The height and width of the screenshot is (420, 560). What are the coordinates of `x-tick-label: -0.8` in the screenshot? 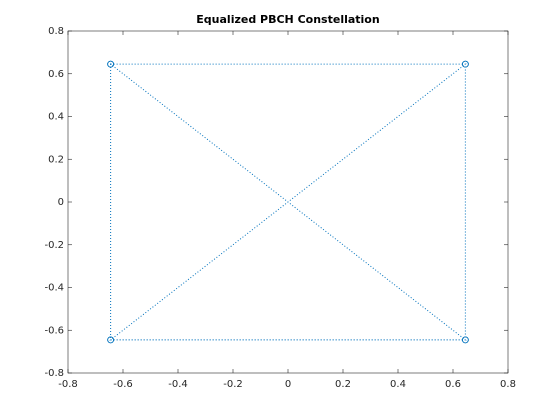 It's located at (68, 384).